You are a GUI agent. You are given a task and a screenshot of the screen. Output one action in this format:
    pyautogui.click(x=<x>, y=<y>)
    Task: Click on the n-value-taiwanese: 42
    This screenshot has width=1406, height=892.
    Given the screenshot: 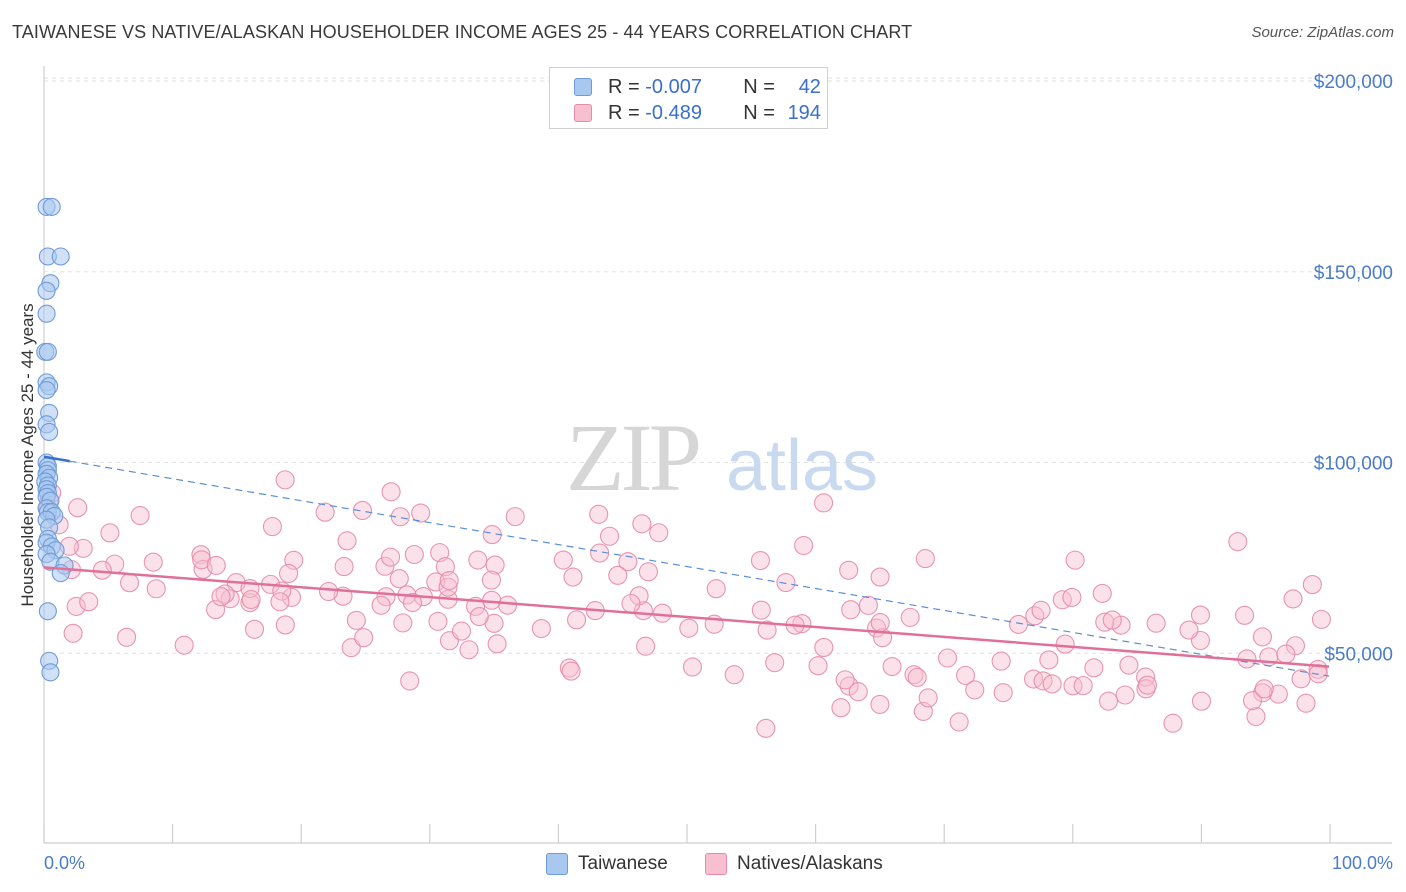 What is the action you would take?
    pyautogui.click(x=809, y=86)
    